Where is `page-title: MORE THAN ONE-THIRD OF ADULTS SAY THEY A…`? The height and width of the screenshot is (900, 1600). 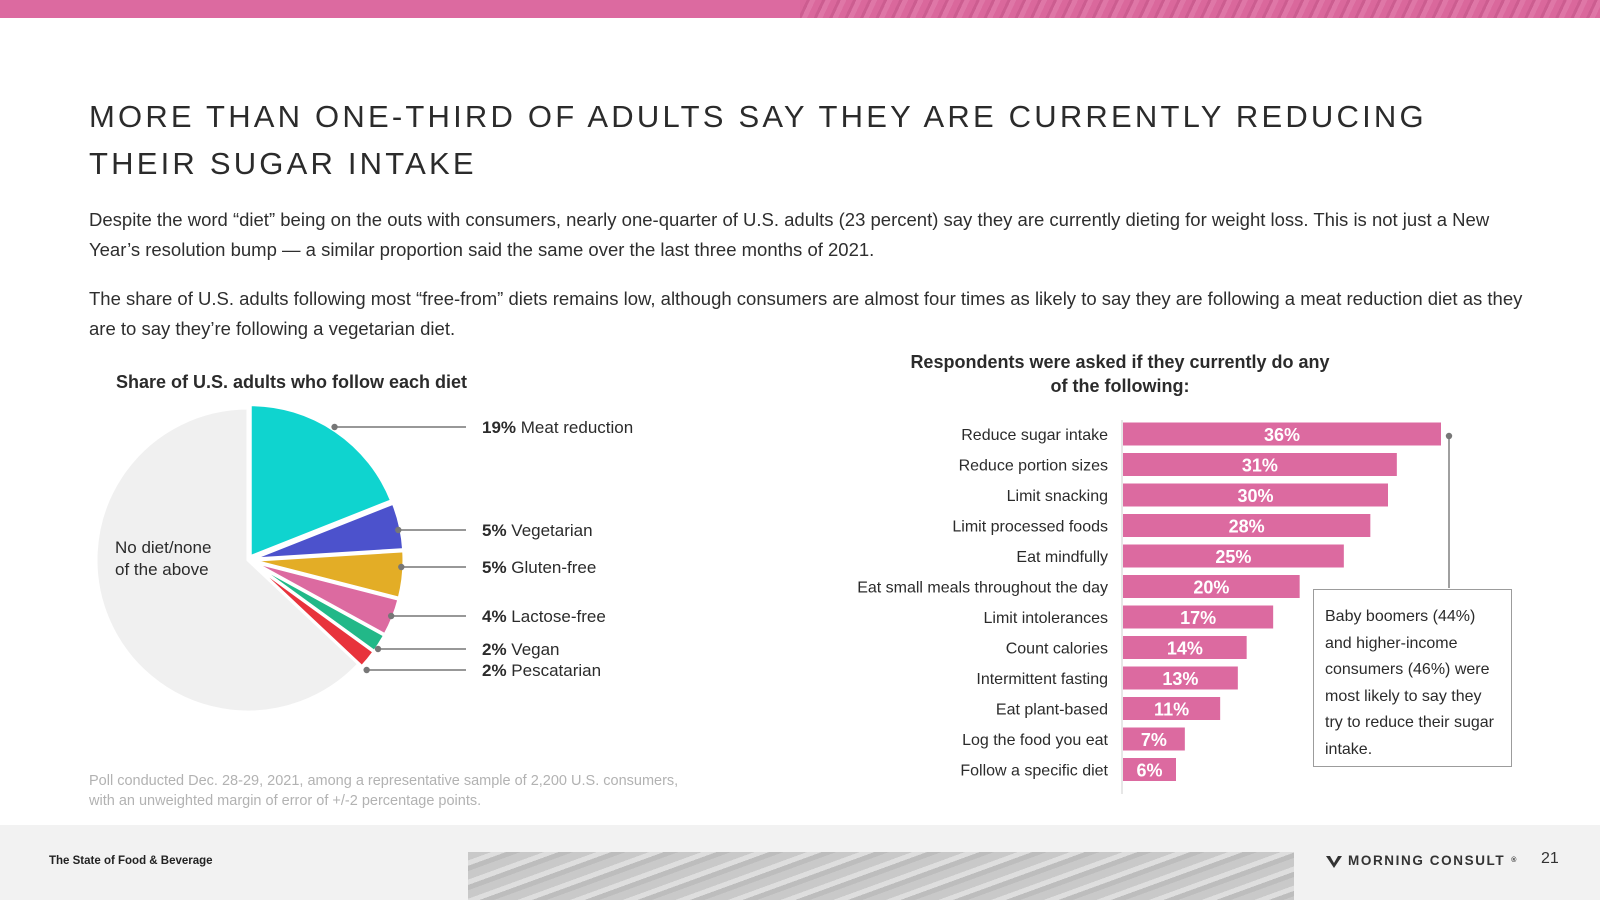
page-title: MORE THAN ONE-THIRD OF ADULTS SAY THEY A… is located at coordinates (758, 140).